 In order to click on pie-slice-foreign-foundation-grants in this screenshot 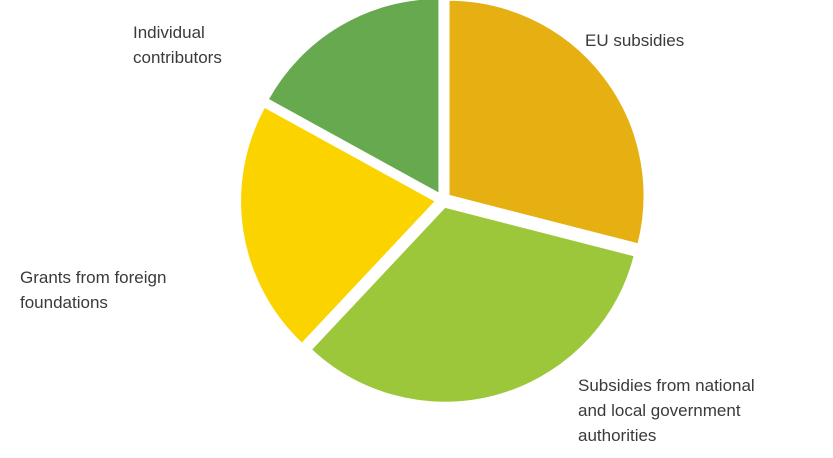, I will do `click(338, 225)`.